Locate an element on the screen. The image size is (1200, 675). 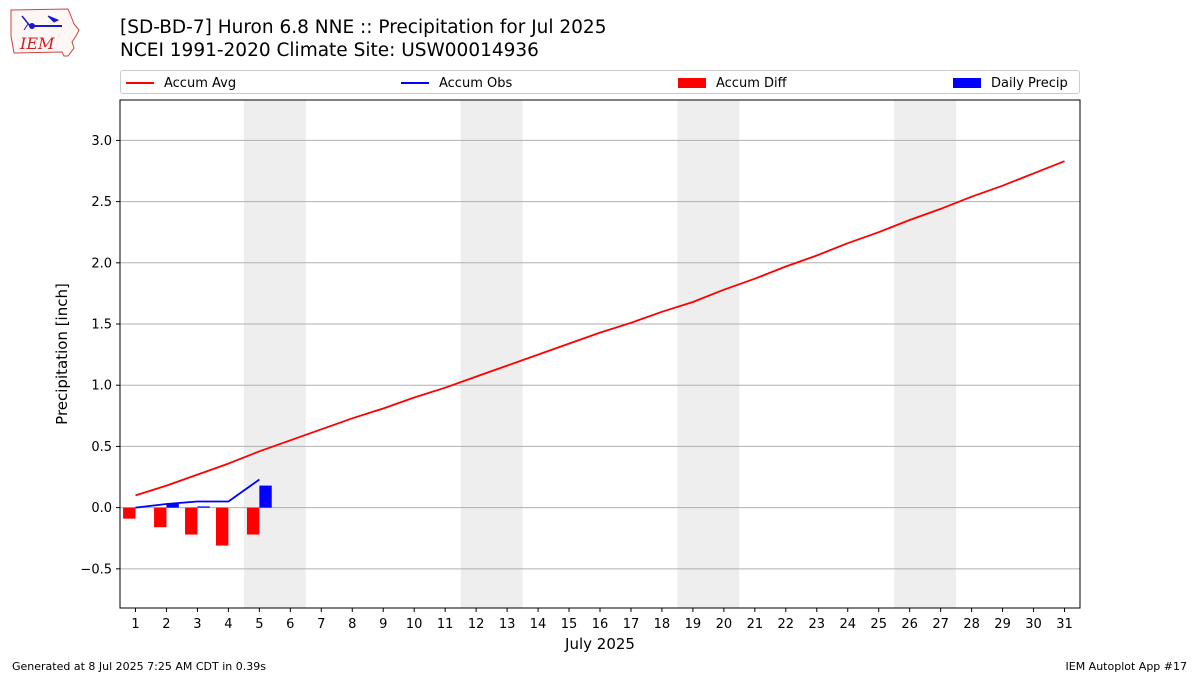
bars-layer is located at coordinates (197, 515).